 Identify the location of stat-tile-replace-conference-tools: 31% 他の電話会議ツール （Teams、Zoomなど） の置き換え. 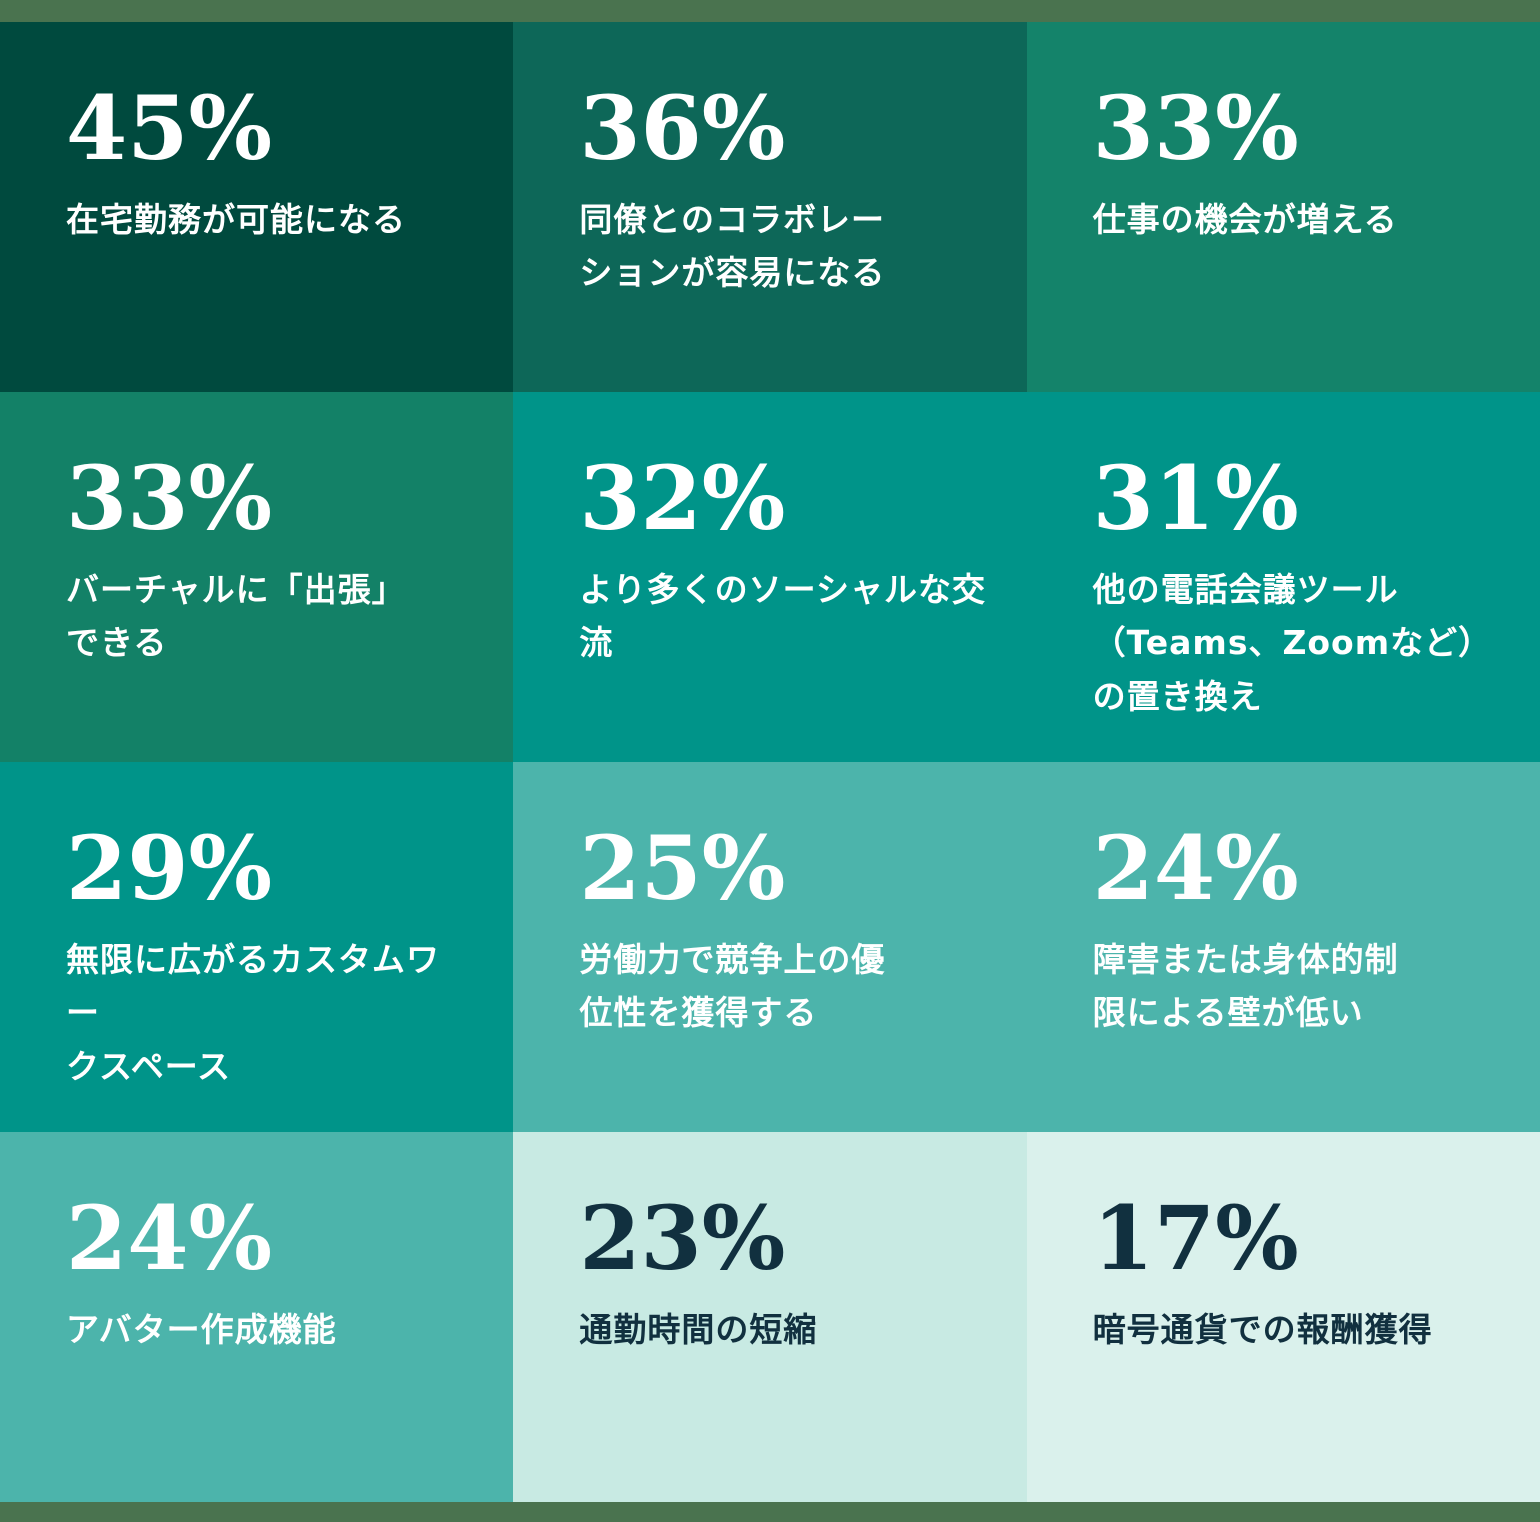
(1283, 577).